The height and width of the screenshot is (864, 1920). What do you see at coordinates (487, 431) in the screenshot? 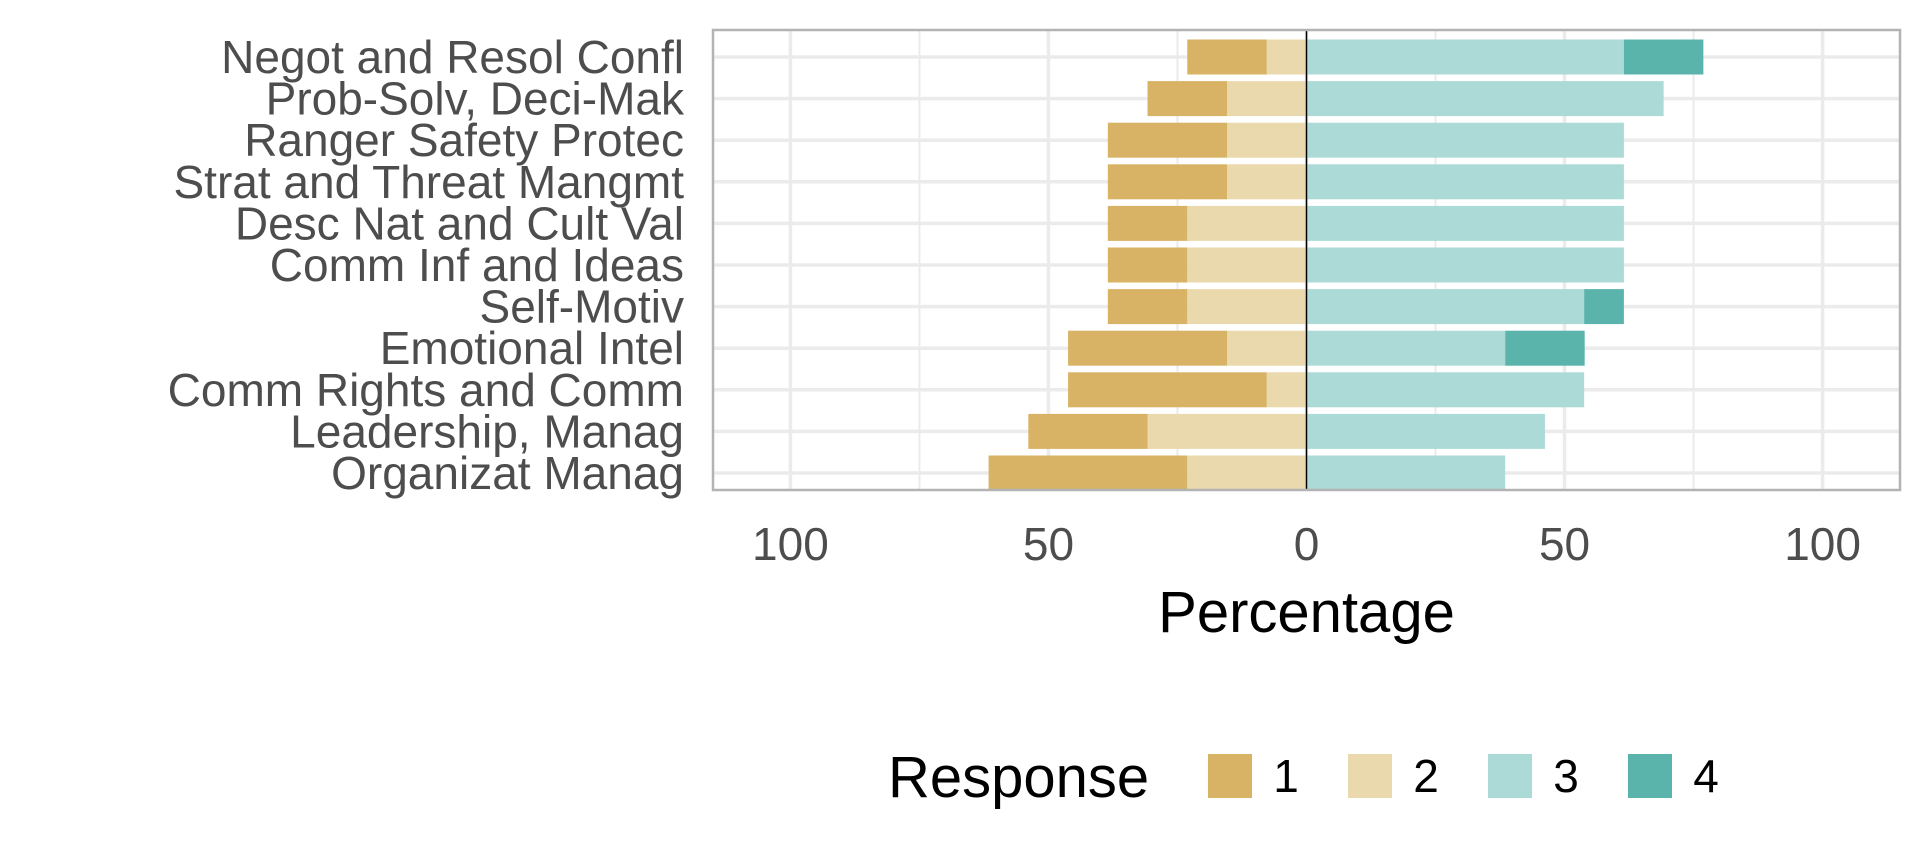
I see `category-label: Leadership, Manag` at bounding box center [487, 431].